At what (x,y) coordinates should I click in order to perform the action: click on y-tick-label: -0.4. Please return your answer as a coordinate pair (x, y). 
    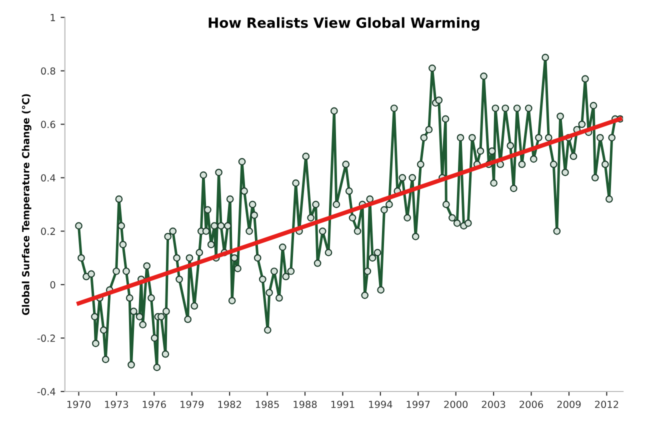
    Looking at the image, I should click on (46, 392).